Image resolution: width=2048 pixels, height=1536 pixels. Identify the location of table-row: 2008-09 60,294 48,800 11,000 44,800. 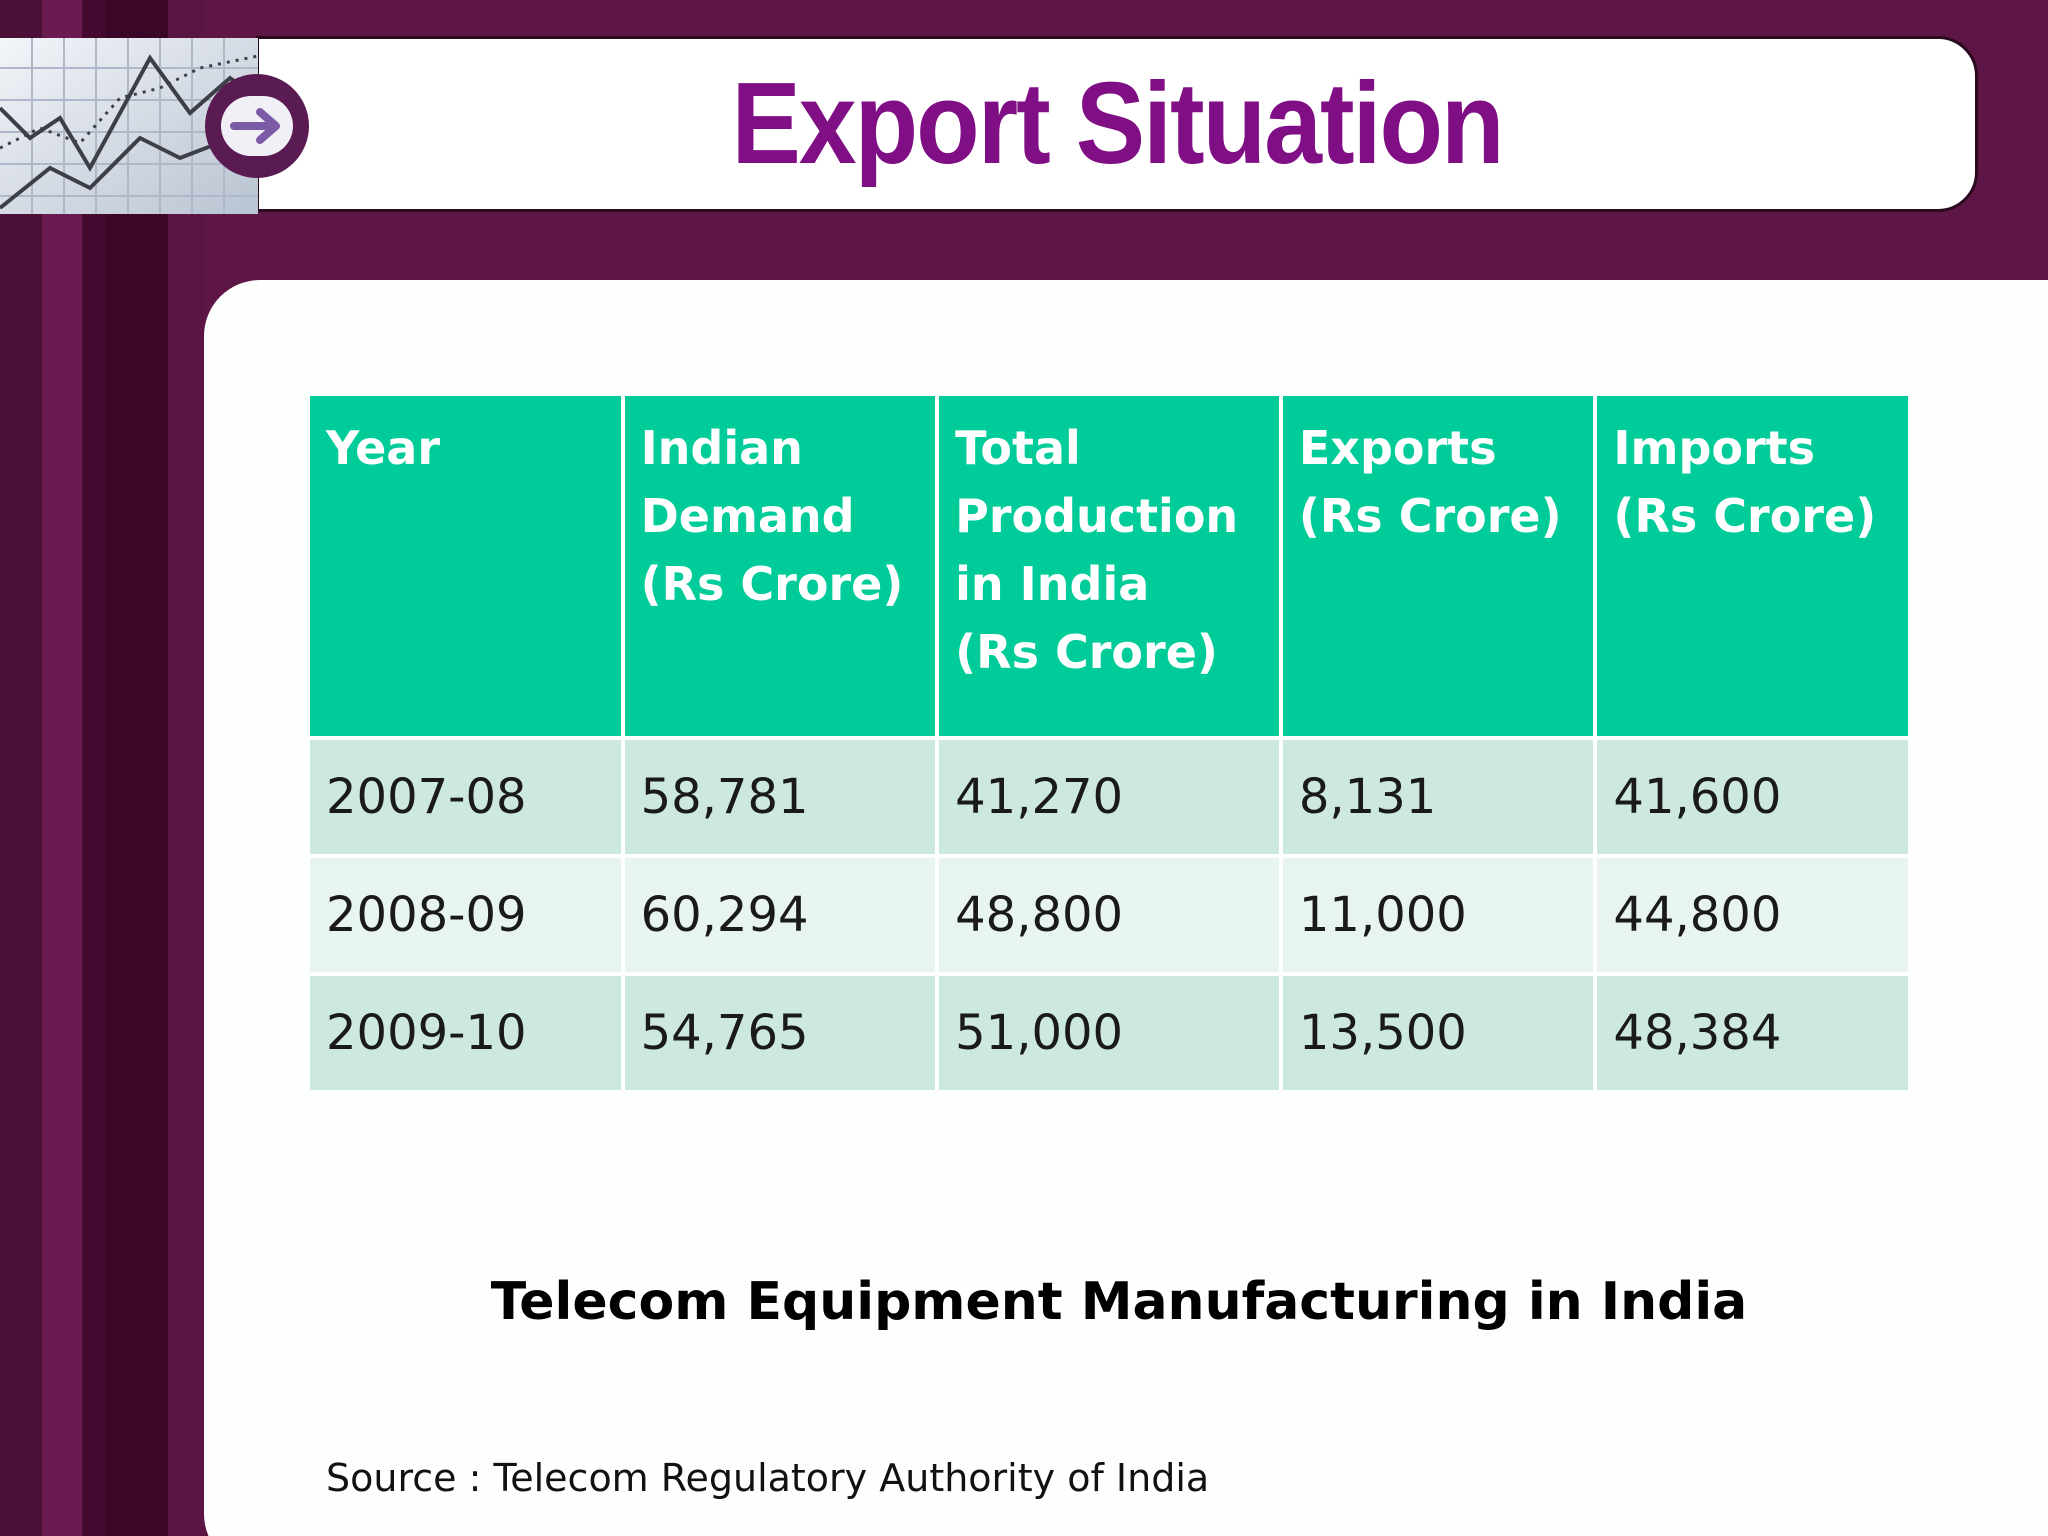
(1109, 915).